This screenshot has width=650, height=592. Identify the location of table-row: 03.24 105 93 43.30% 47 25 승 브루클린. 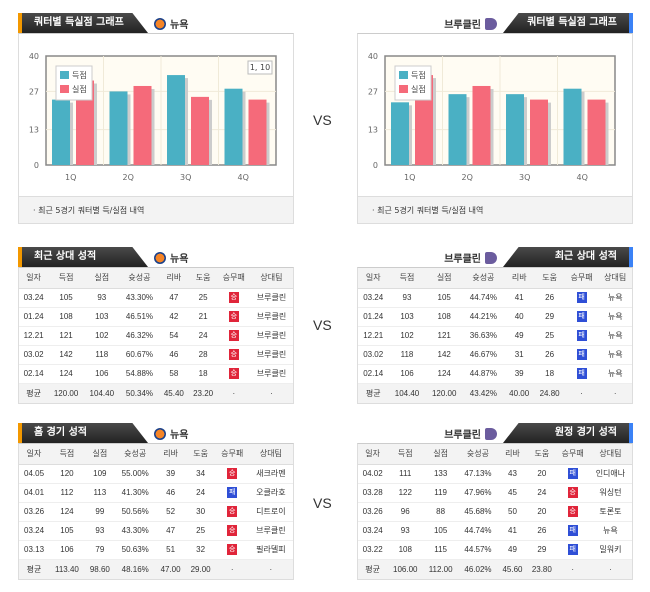
(156, 298).